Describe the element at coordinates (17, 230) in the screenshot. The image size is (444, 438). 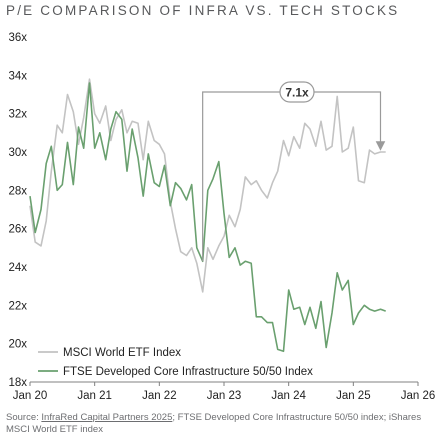
I see `y-tick-label: 26x` at that location.